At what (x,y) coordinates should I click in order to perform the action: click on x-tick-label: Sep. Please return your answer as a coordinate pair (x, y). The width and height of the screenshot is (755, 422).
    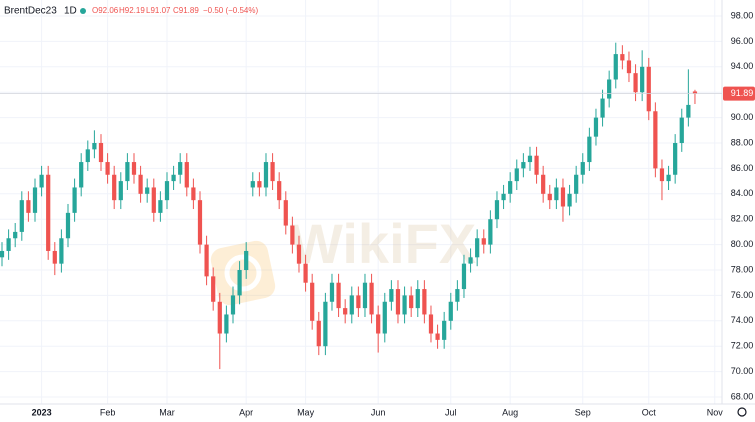
    Looking at the image, I should click on (583, 412).